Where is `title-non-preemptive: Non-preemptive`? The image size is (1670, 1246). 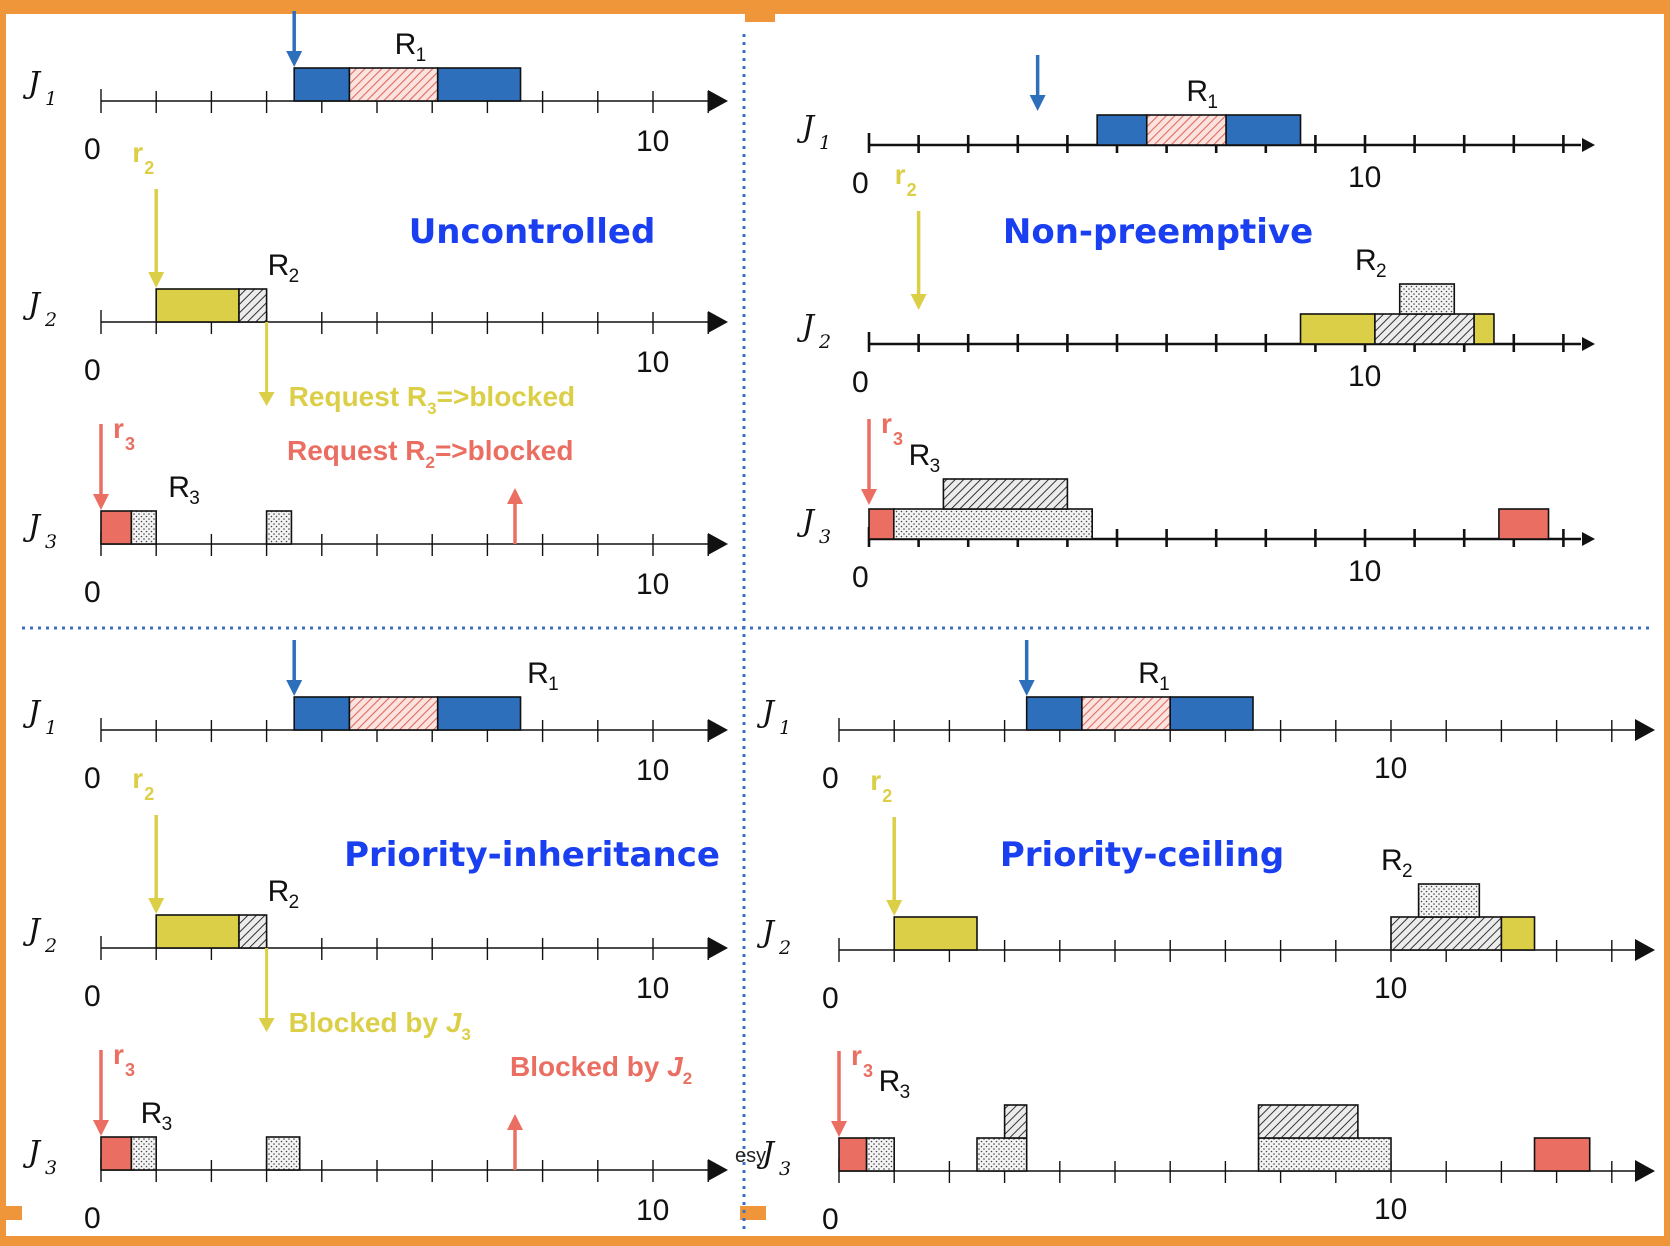
title-non-preemptive: Non-preemptive is located at coordinates (1158, 232).